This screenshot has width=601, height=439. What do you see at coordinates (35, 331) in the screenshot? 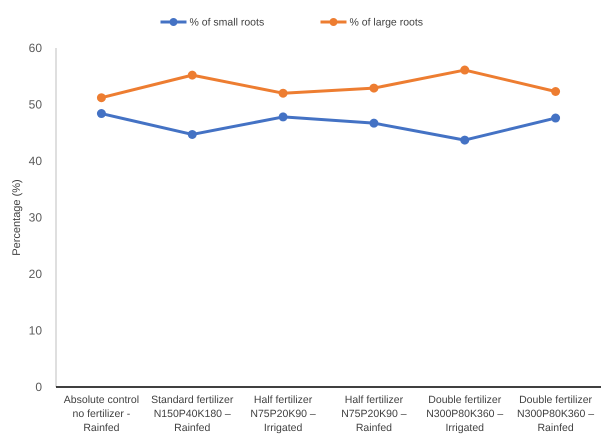
I see `y-tick-label: 10` at bounding box center [35, 331].